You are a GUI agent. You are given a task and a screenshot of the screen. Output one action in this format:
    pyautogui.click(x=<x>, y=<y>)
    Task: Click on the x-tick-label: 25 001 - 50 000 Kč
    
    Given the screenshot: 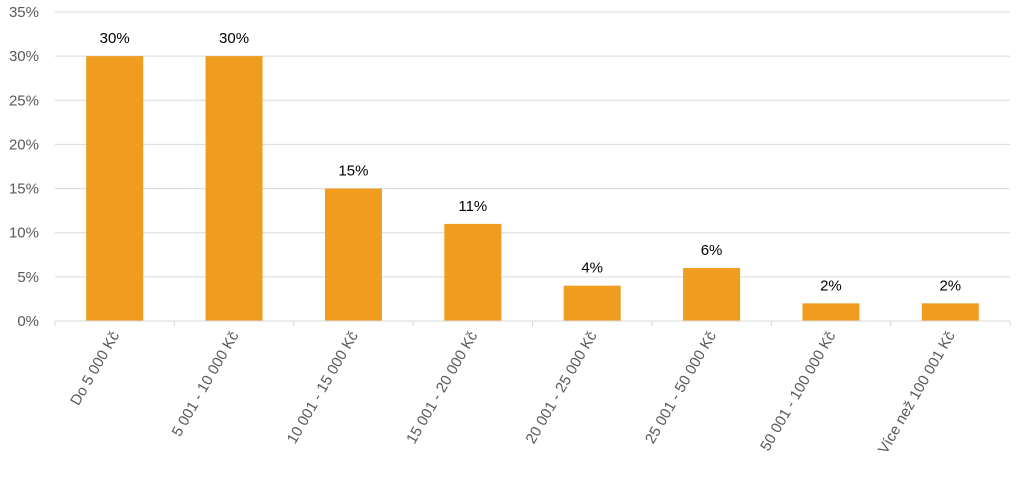 What is the action you would take?
    pyautogui.click(x=681, y=387)
    